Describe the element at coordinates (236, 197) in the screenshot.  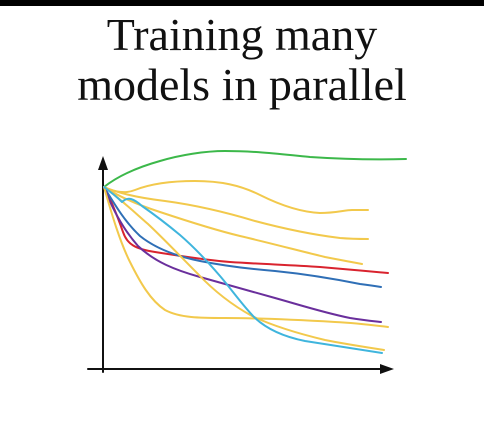
I see `yellow-curve-top` at that location.